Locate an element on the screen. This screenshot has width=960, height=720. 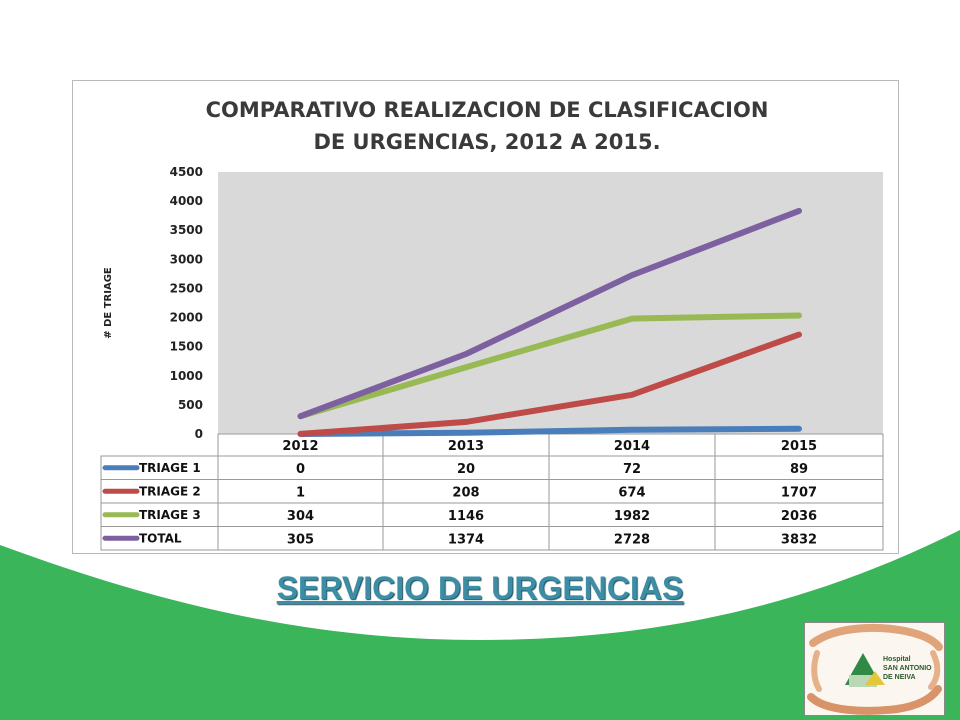
hospital-logo: Hospital SAN ANTONIO DE NEIVA is located at coordinates (874, 669).